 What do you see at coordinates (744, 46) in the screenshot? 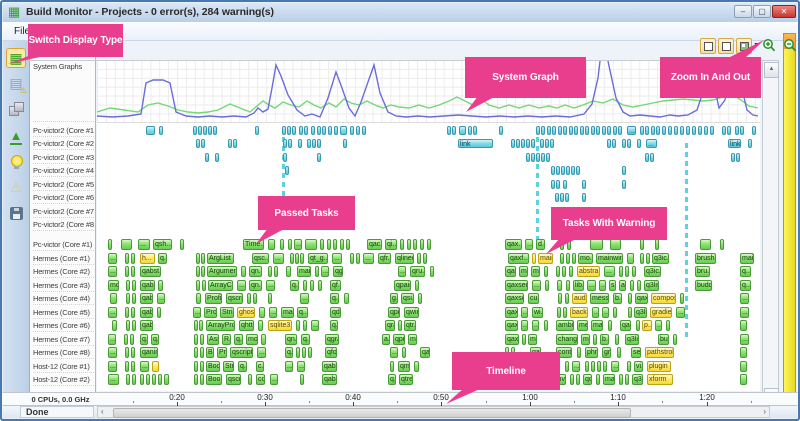
I see `display-options-button` at bounding box center [744, 46].